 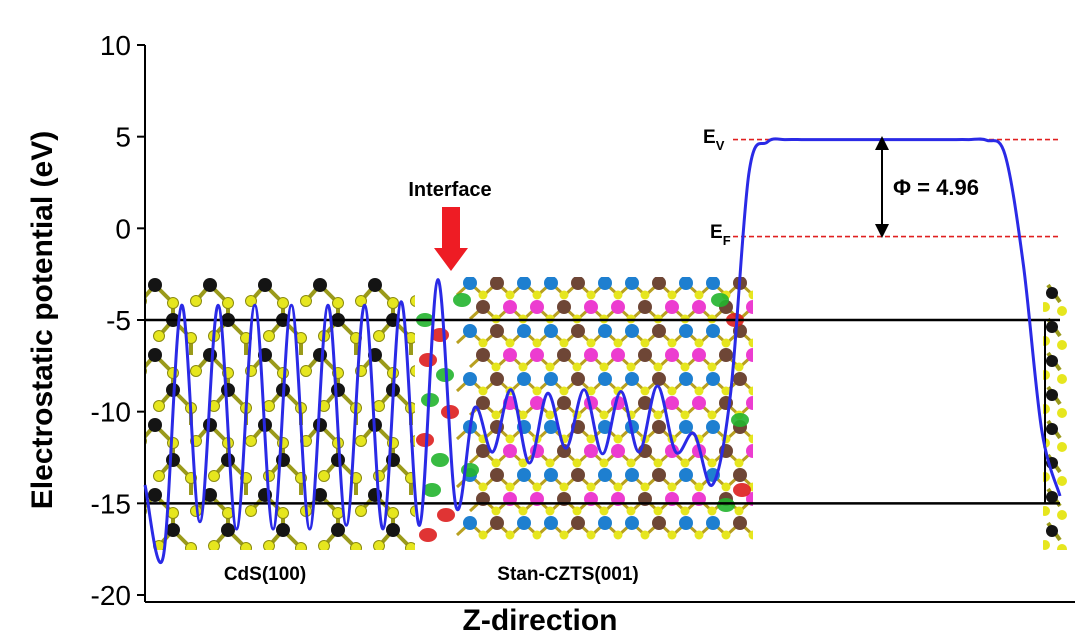 I want to click on cds-label: CdS(100), so click(x=265, y=574).